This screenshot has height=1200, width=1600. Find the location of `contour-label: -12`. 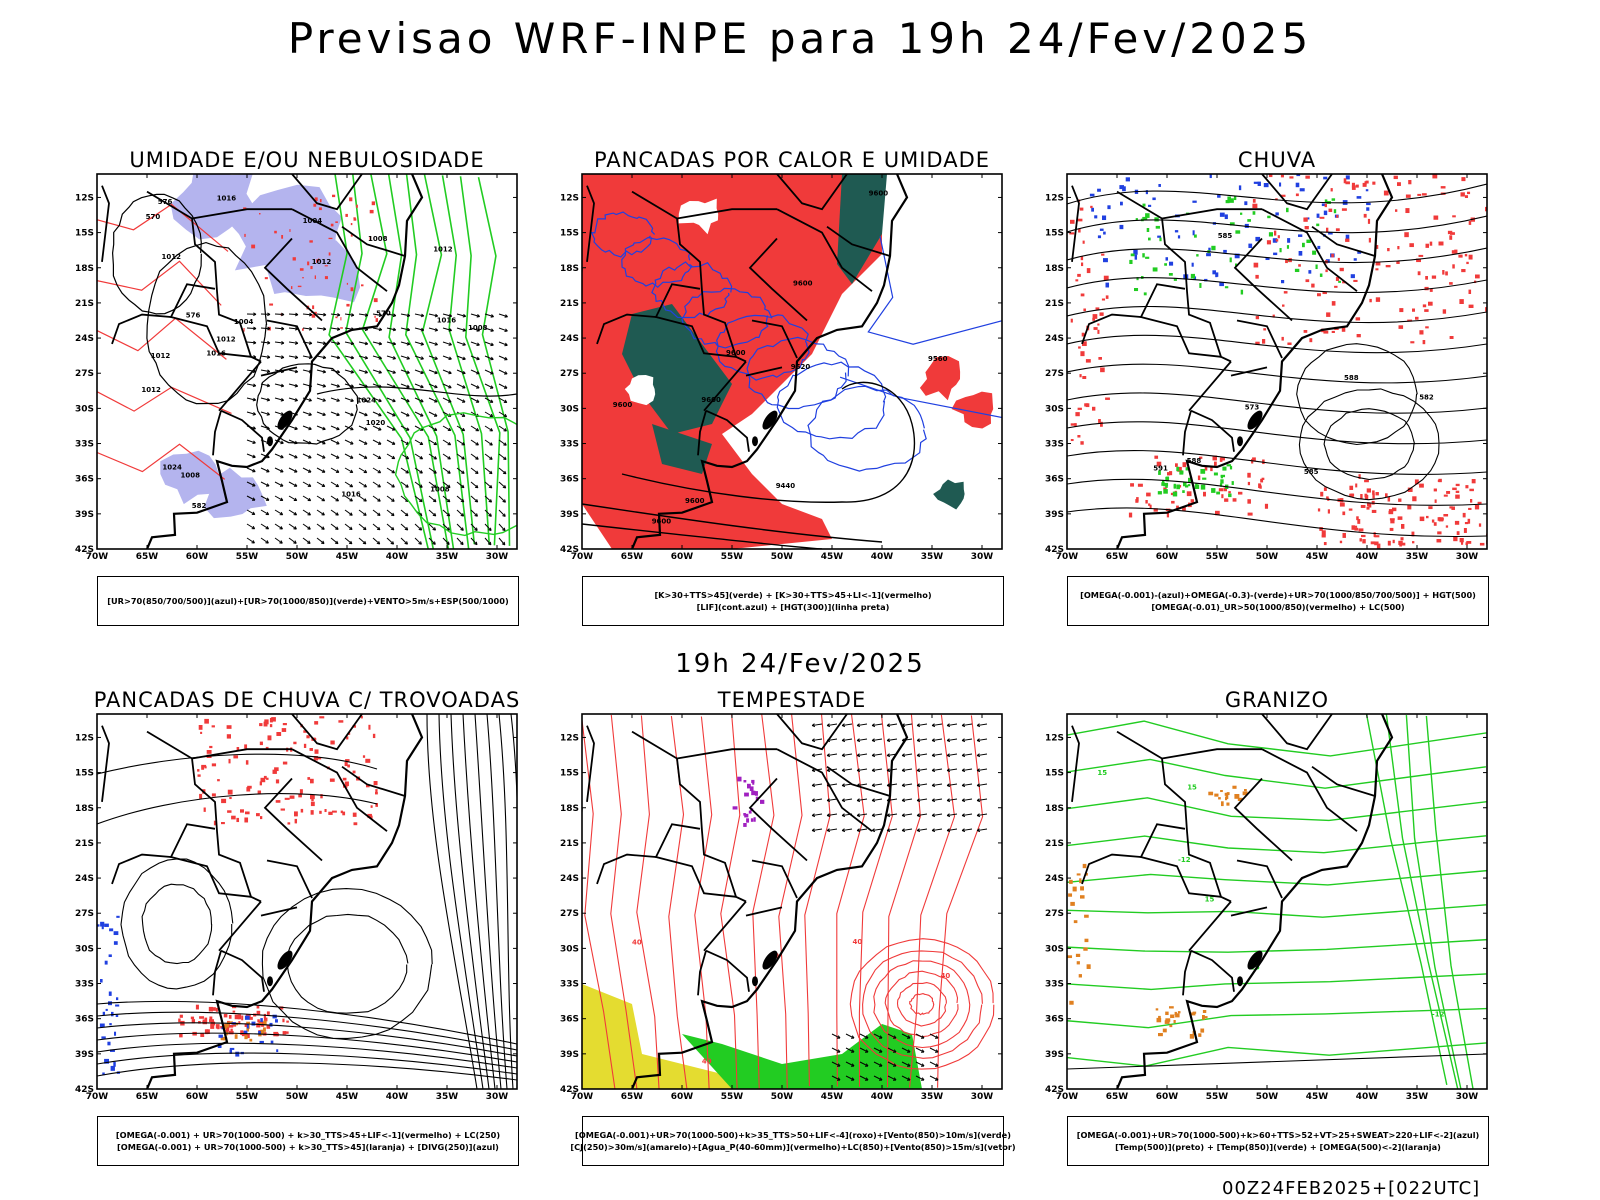

contour-label: -12 is located at coordinates (1438, 1015).